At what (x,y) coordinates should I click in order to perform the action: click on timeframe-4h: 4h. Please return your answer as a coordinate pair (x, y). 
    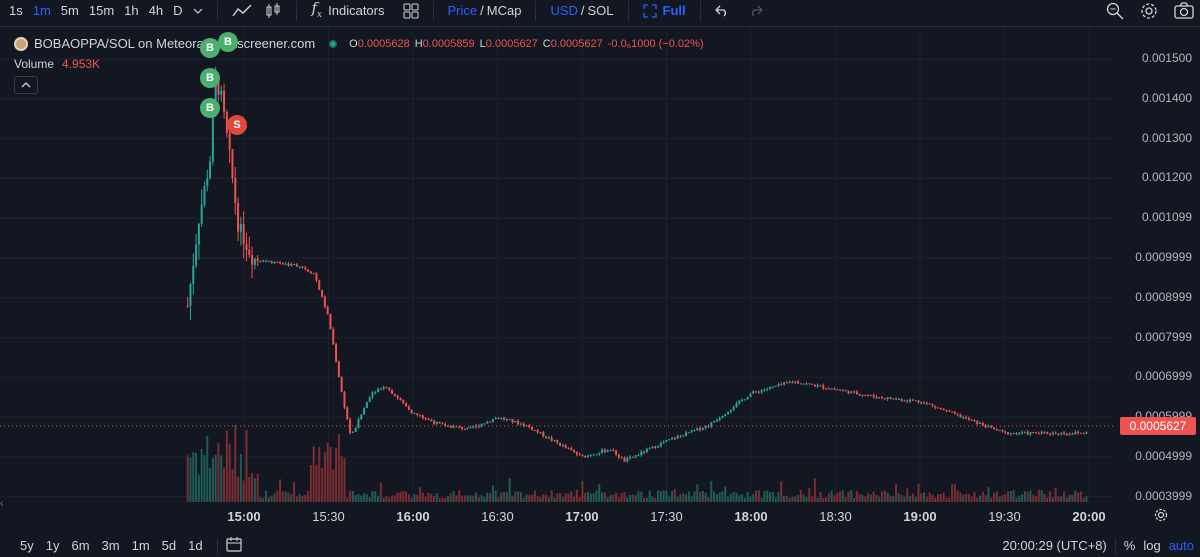
    Looking at the image, I should click on (156, 10).